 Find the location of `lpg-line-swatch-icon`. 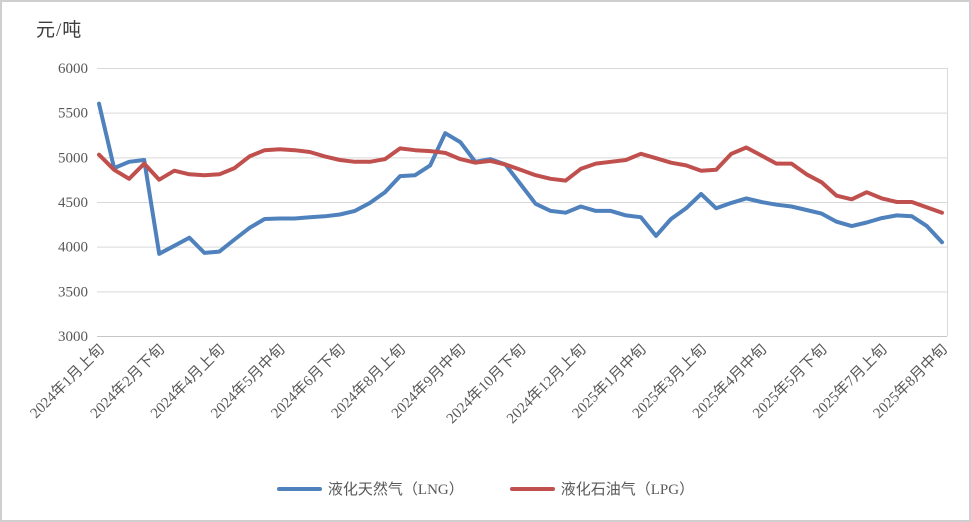

lpg-line-swatch-icon is located at coordinates (532, 488).